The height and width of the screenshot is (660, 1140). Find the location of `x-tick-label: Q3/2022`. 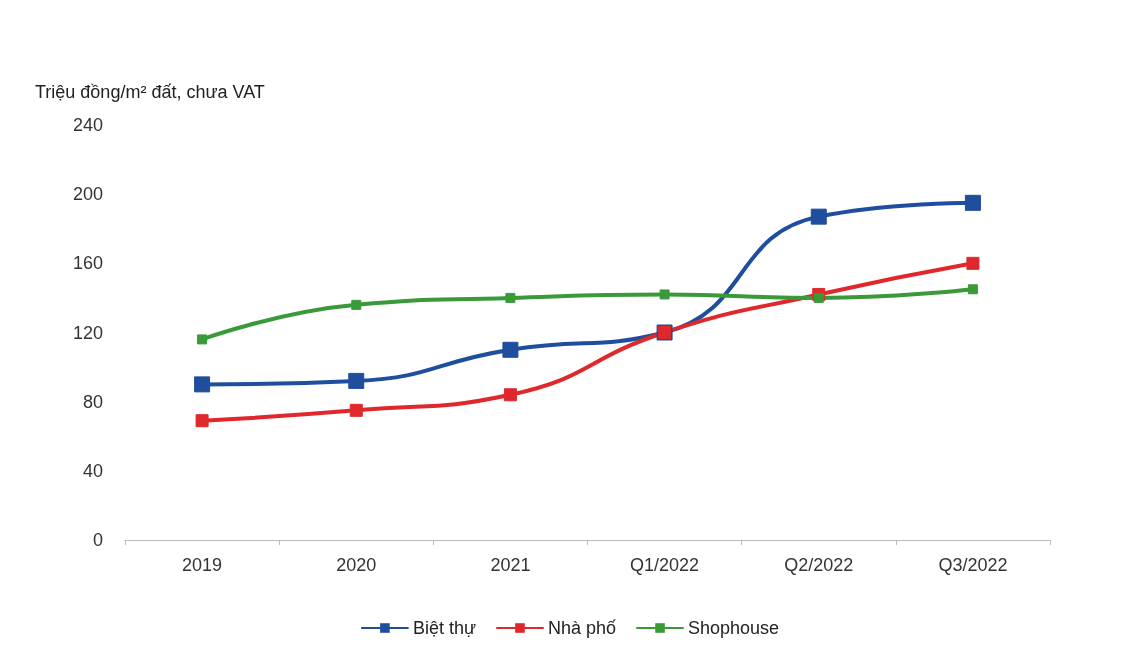

x-tick-label: Q3/2022 is located at coordinates (973, 565).